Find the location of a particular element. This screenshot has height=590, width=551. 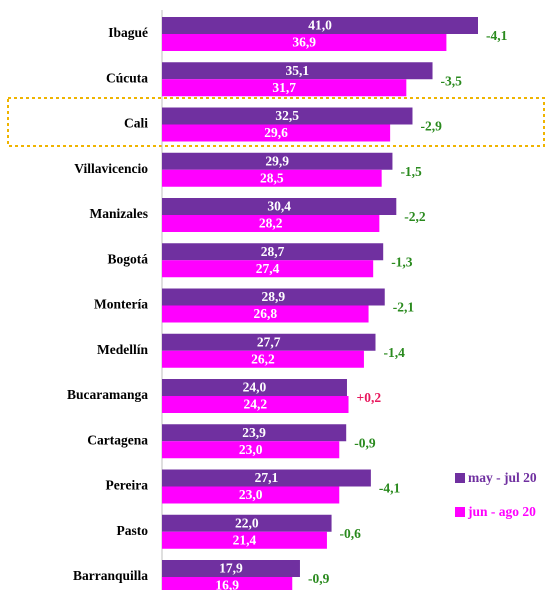

category-label: Bogotá is located at coordinates (128, 258).